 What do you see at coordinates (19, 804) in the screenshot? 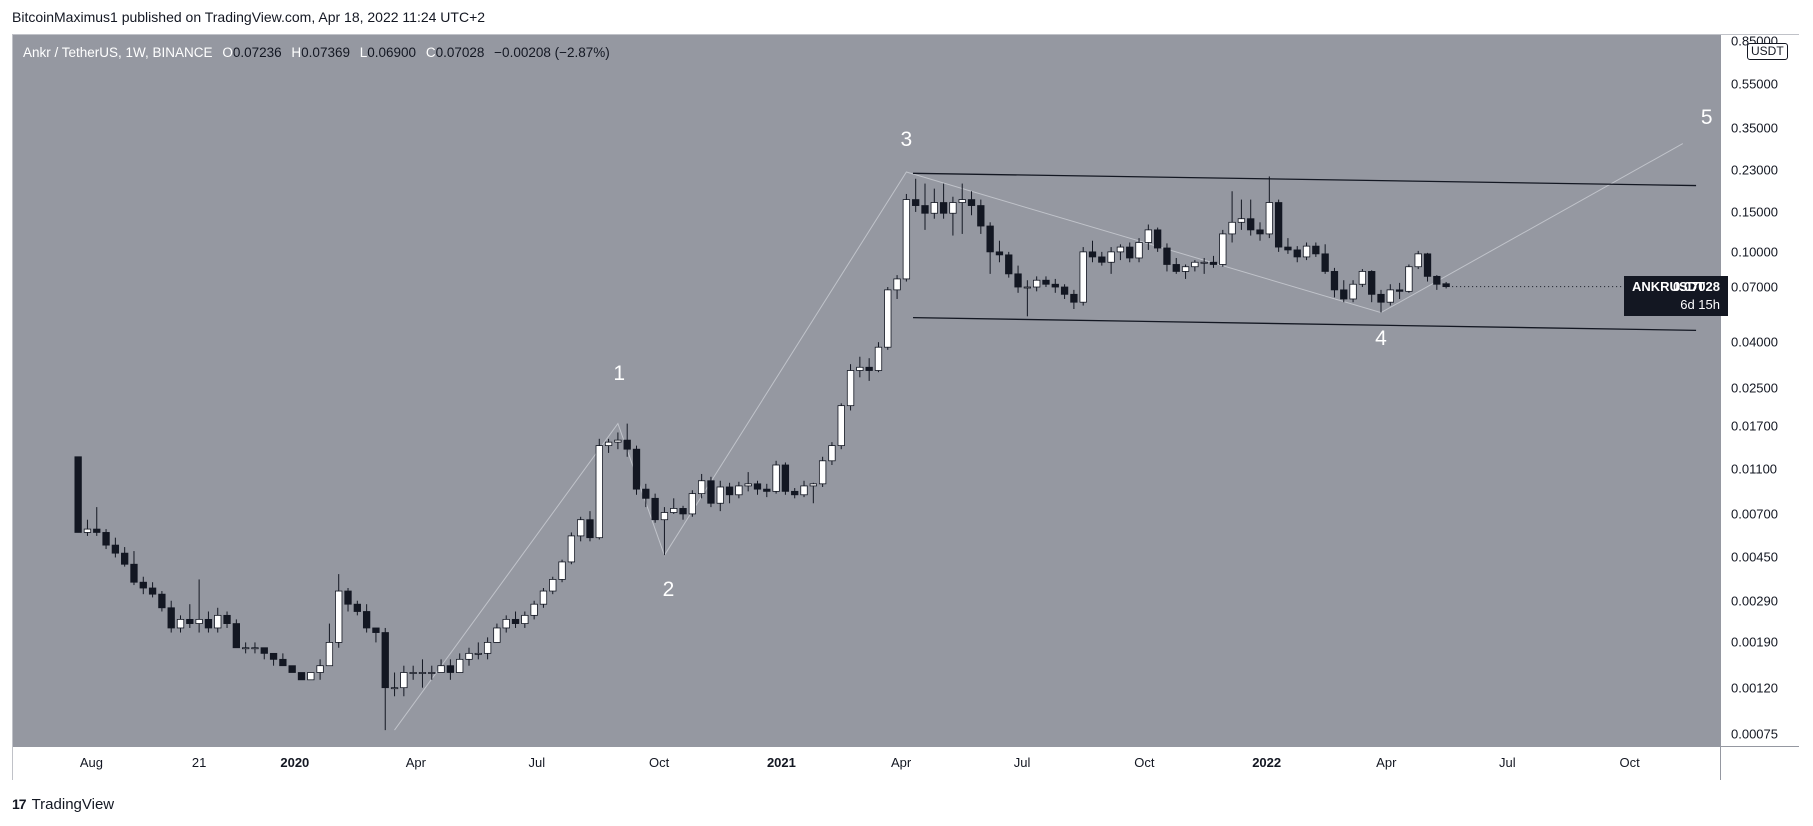
I see `tradingview-logo-icon: 17` at bounding box center [19, 804].